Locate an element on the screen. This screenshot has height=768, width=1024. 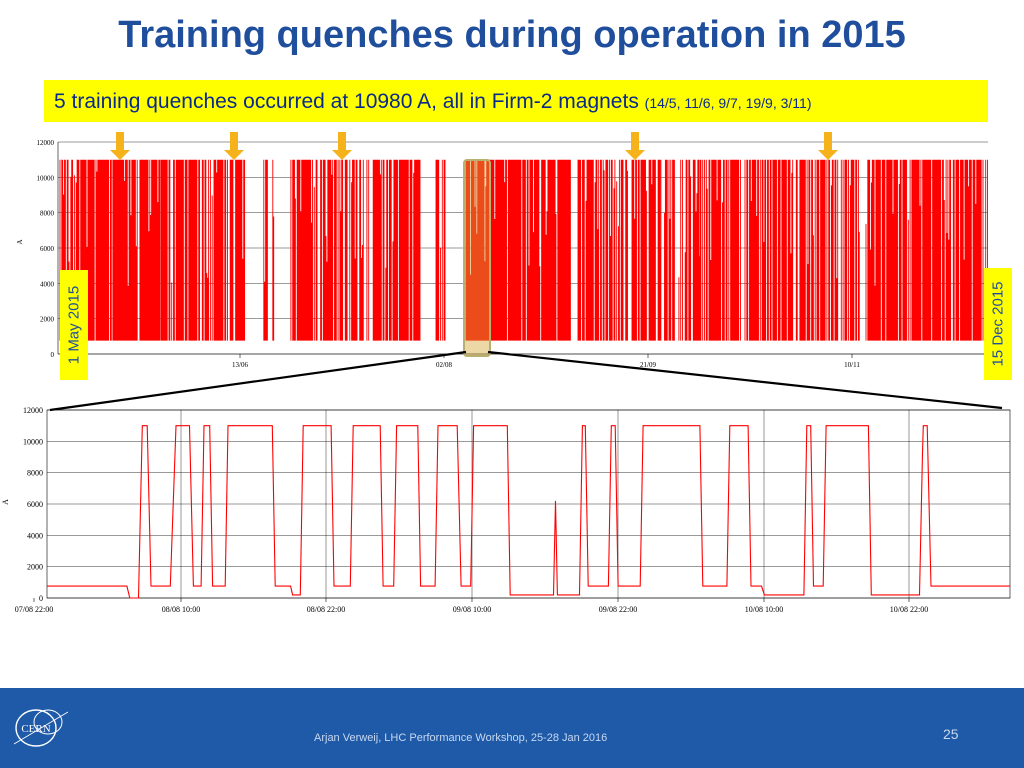
top-ytick-label: 6000 is located at coordinates (47, 249).